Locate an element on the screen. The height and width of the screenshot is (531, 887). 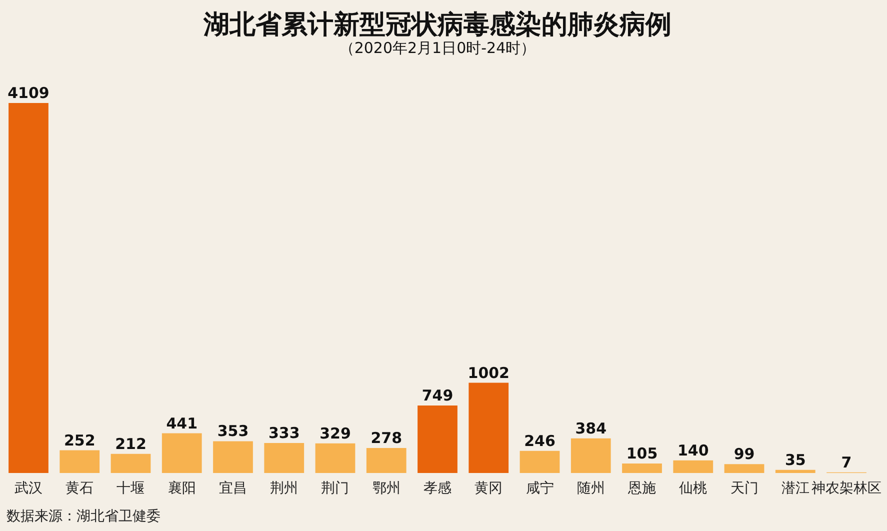
data-label: 749 is located at coordinates (438, 395).